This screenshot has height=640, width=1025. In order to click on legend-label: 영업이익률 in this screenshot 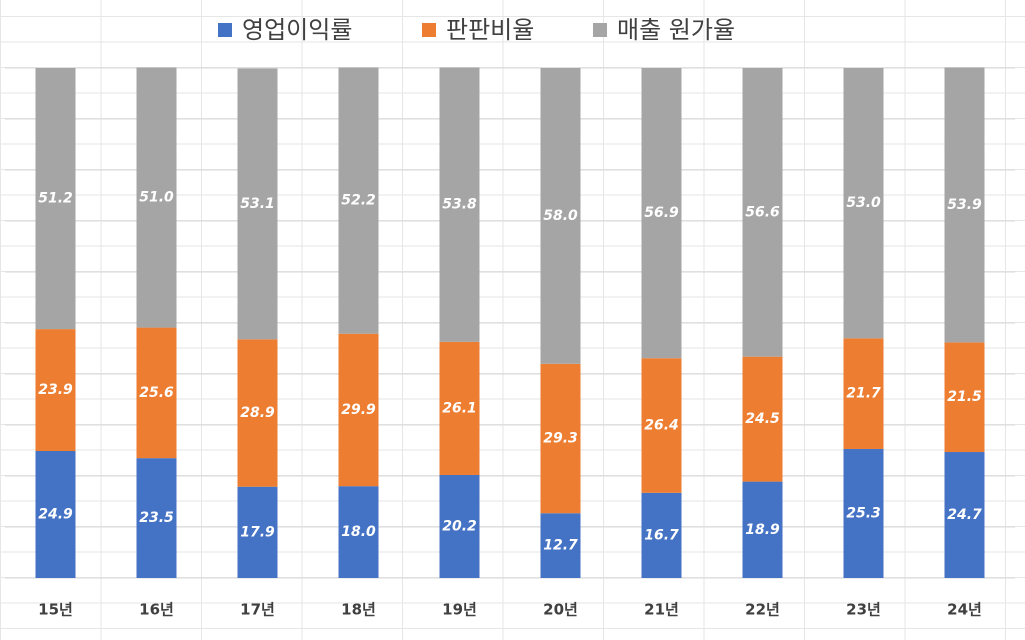, I will do `click(297, 30)`.